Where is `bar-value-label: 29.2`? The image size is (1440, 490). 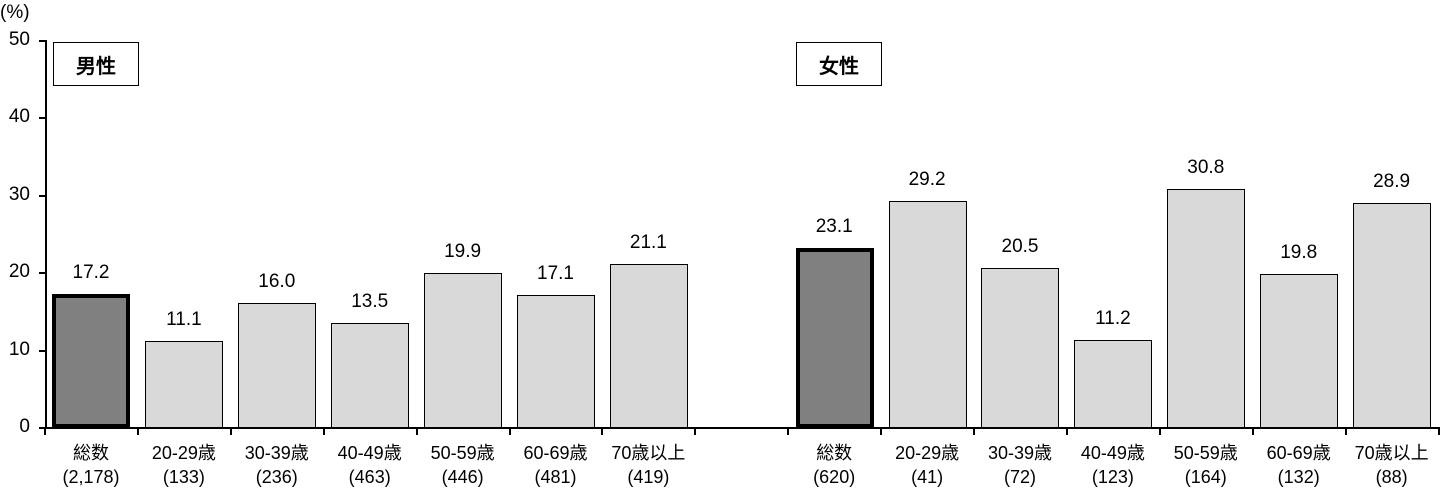 bar-value-label: 29.2 is located at coordinates (927, 179).